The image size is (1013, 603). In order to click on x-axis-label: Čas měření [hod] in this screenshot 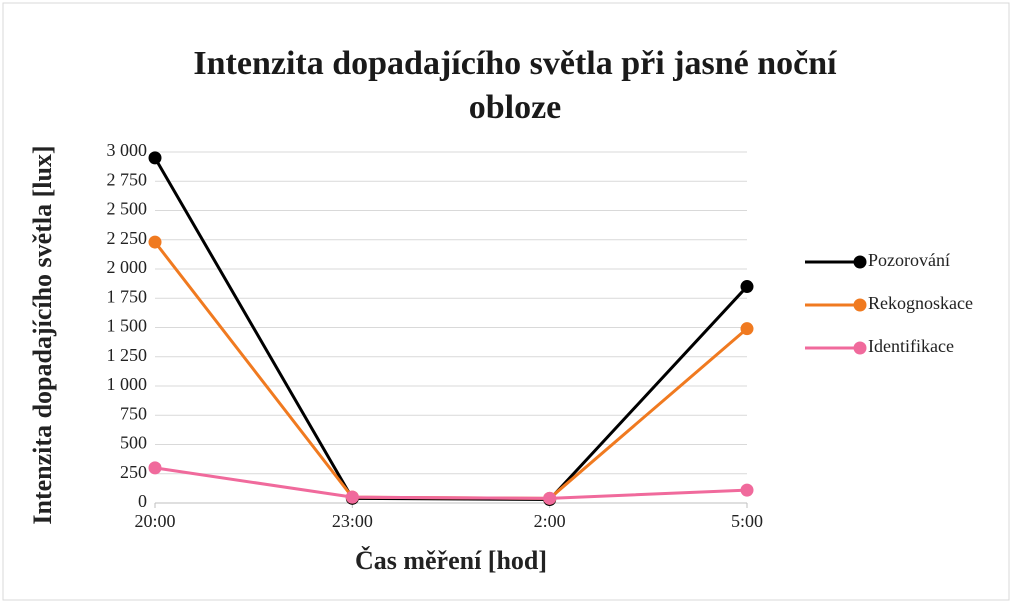, I will do `click(451, 560)`.